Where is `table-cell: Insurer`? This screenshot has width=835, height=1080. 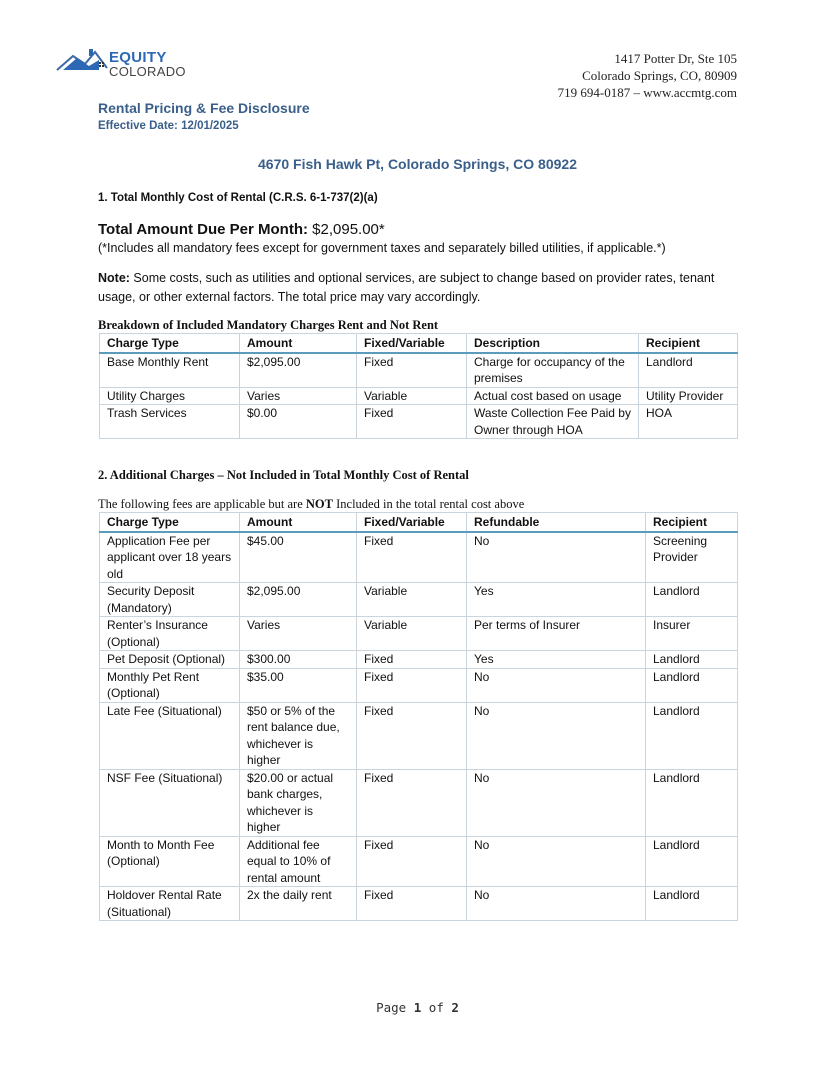 table-cell: Insurer is located at coordinates (691, 633).